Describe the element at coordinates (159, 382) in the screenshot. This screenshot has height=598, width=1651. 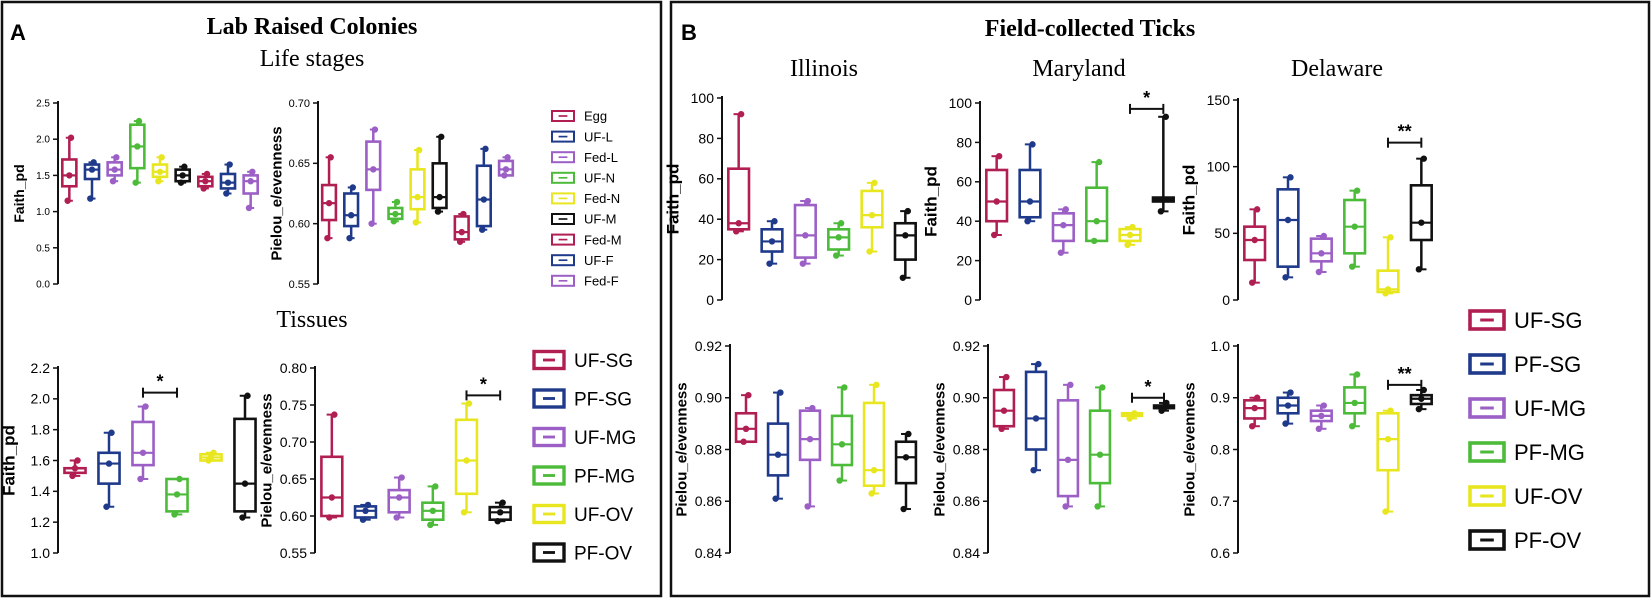
I see `significance-label: *` at that location.